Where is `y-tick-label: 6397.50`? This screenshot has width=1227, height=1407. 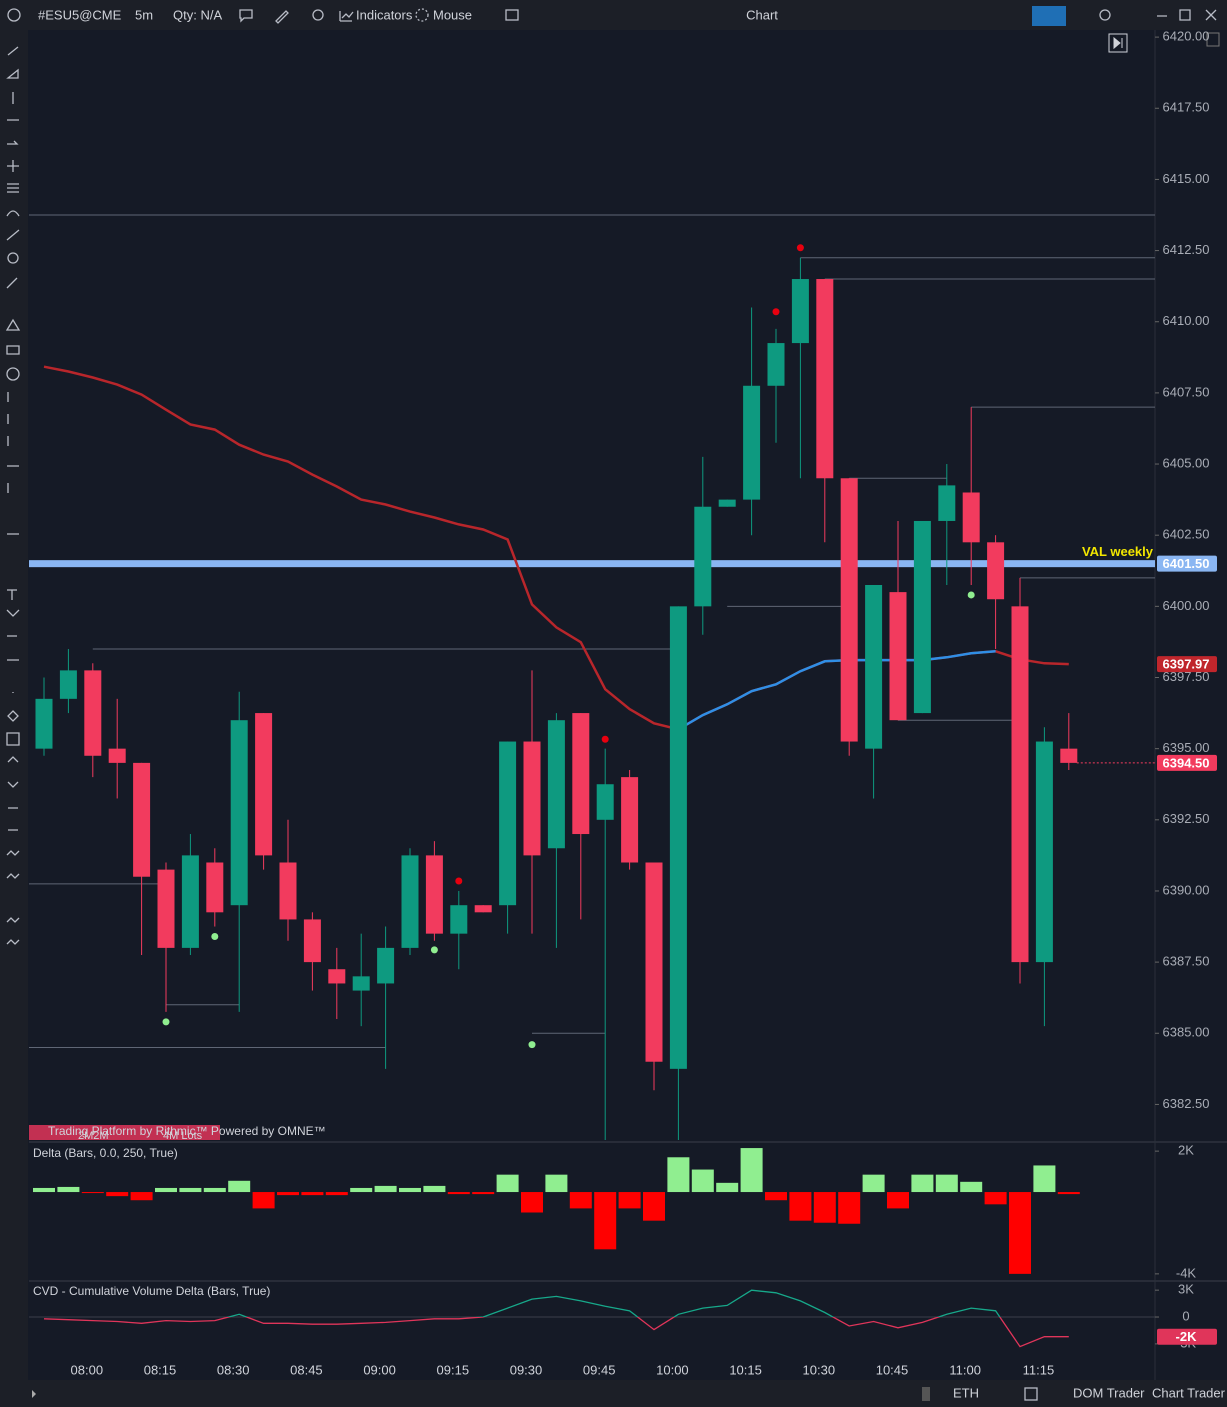 y-tick-label: 6397.50 is located at coordinates (1186, 676).